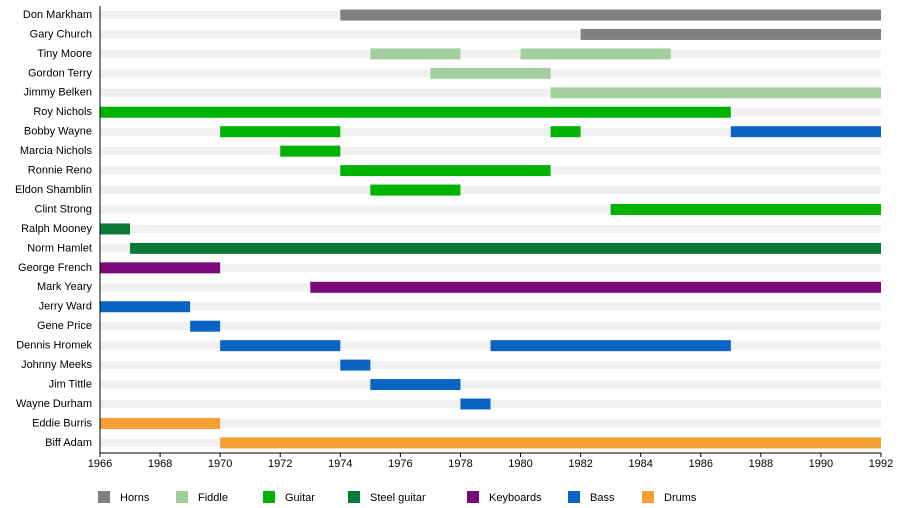 The height and width of the screenshot is (508, 900). What do you see at coordinates (70, 384) in the screenshot?
I see `y-tick-label: Jim Tittle` at bounding box center [70, 384].